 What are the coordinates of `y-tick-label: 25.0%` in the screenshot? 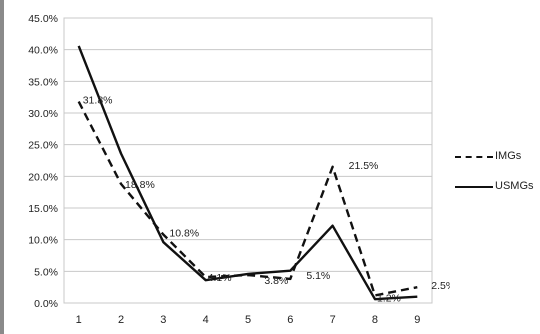 It's located at (43, 146).